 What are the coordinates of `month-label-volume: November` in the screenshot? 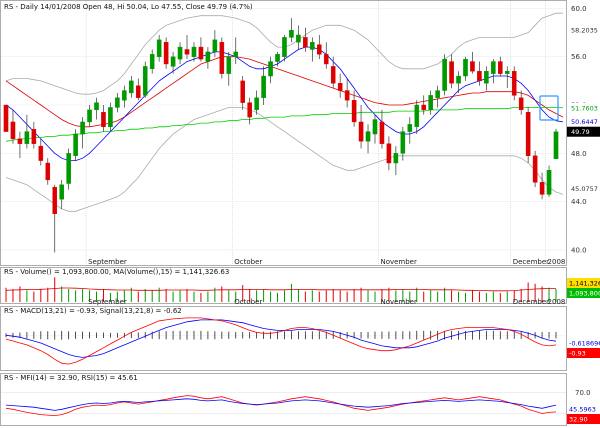 It's located at (398, 302).